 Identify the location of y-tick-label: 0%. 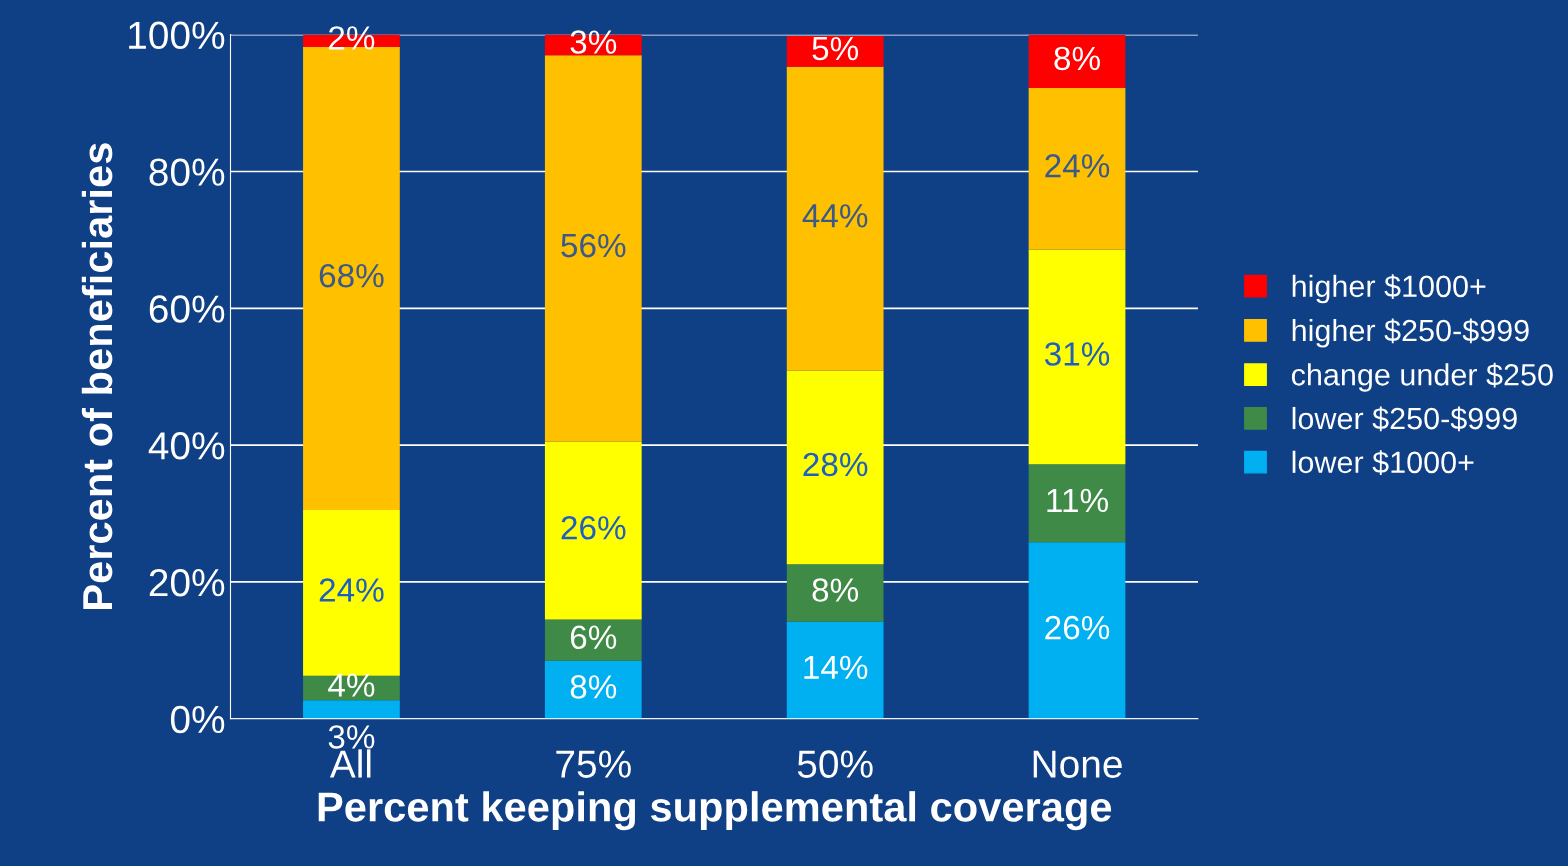
(197, 719).